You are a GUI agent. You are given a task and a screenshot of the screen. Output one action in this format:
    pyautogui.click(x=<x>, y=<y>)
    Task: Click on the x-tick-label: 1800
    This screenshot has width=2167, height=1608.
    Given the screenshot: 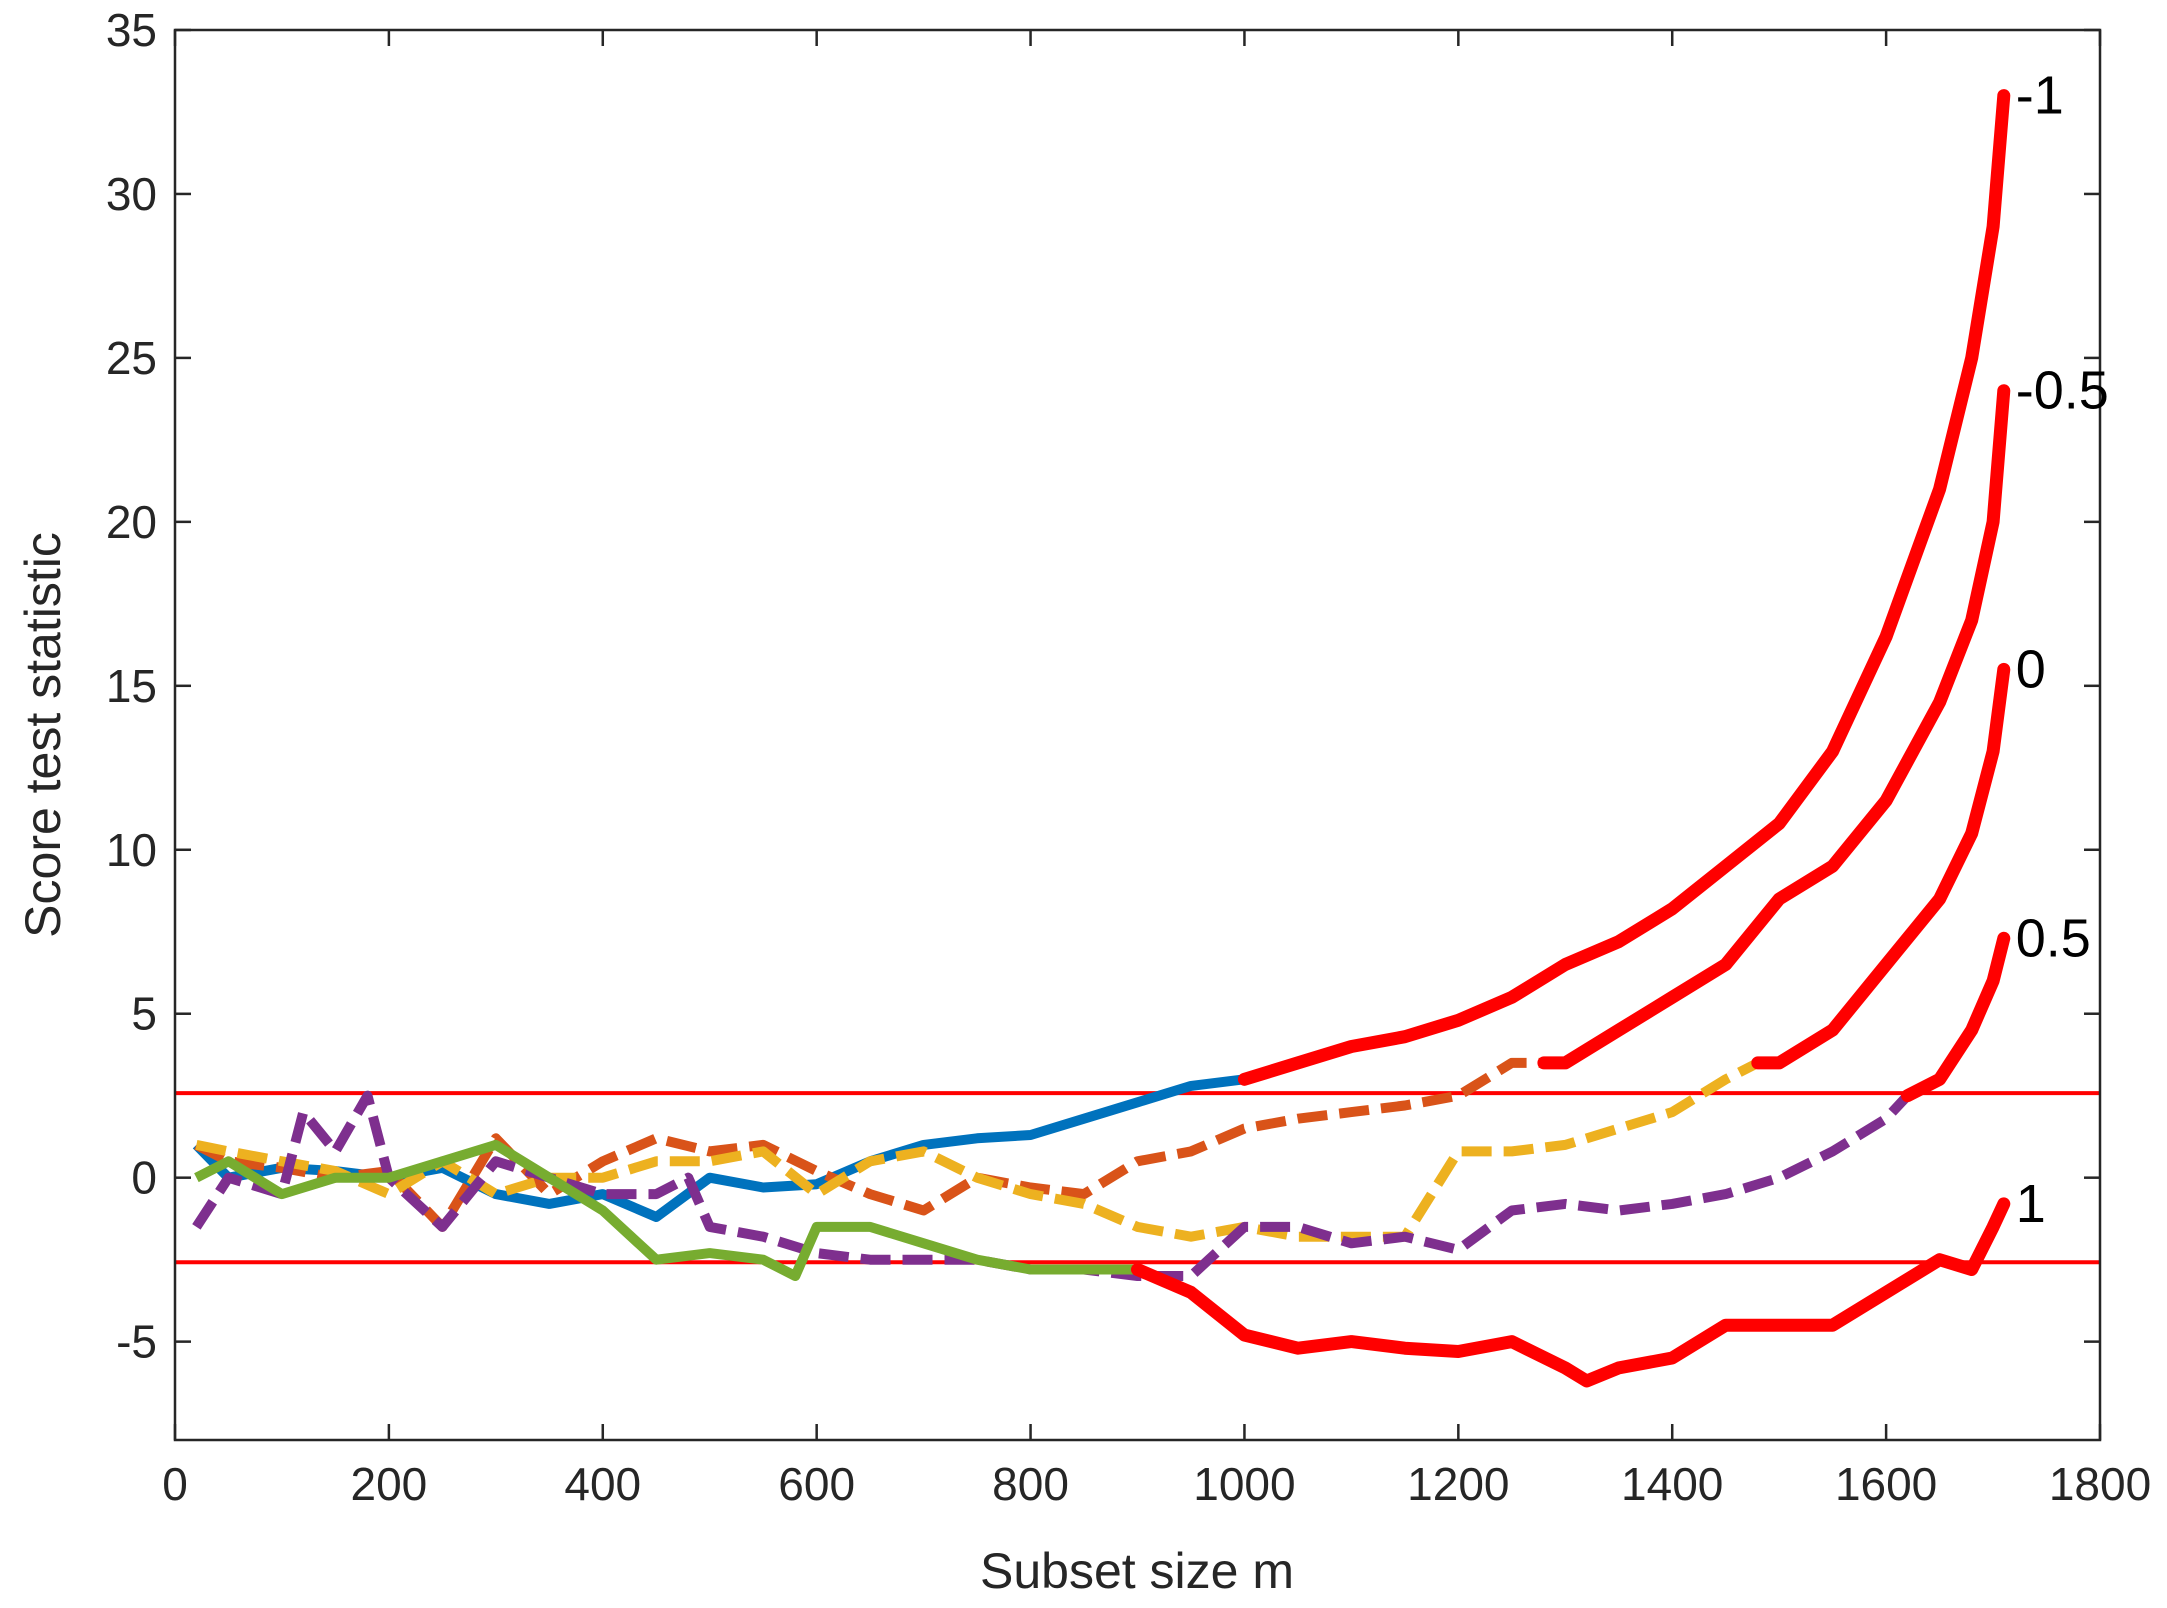 What is the action you would take?
    pyautogui.click(x=2100, y=1484)
    